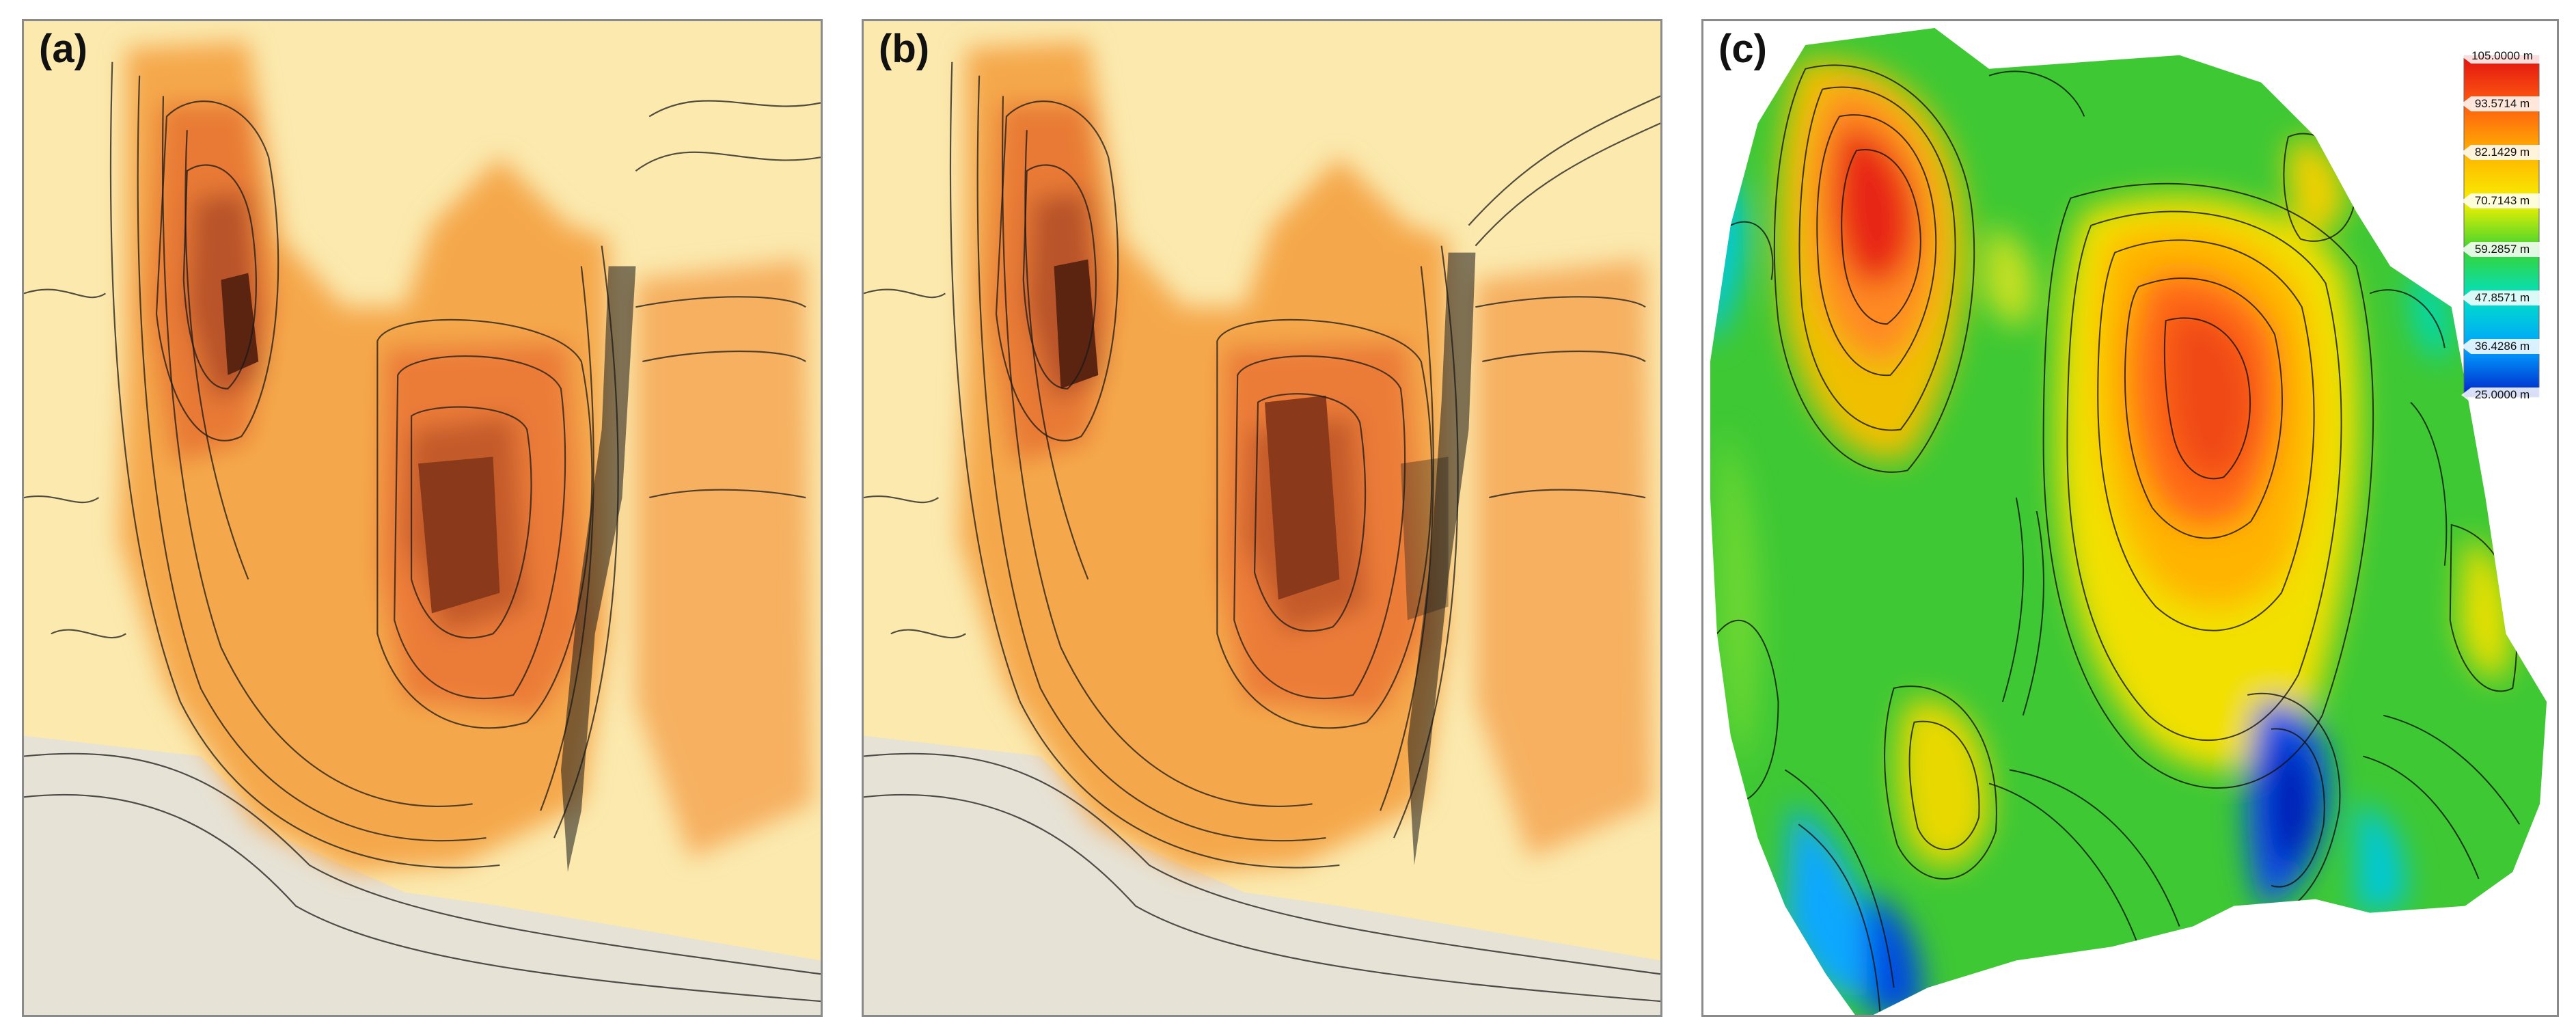  I want to click on legend-tick-70: 70.7143 m, so click(2502, 200).